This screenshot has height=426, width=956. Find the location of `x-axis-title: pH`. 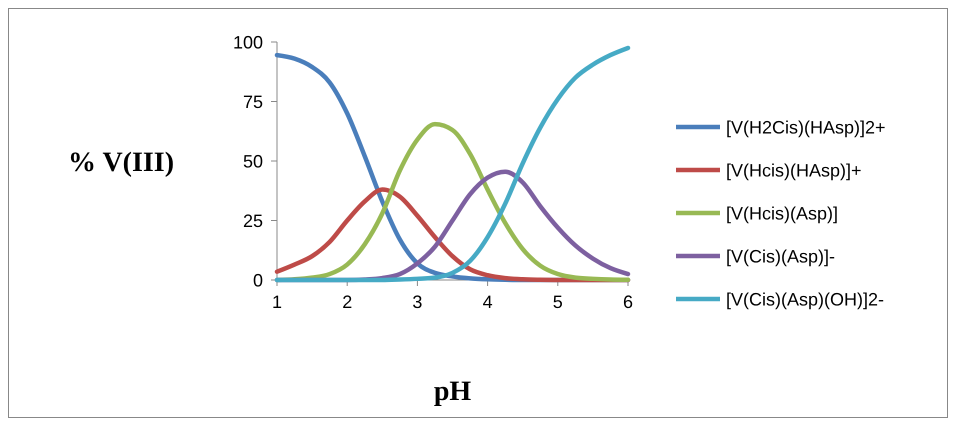

x-axis-title: pH is located at coordinates (453, 391).